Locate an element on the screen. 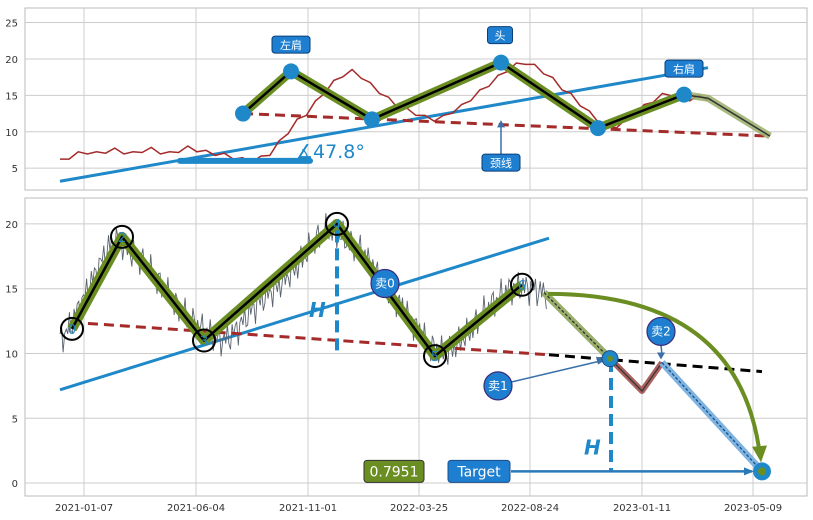 Image resolution: width=813 pixels, height=520 pixels. top-label-text: 左肩 is located at coordinates (291, 45).